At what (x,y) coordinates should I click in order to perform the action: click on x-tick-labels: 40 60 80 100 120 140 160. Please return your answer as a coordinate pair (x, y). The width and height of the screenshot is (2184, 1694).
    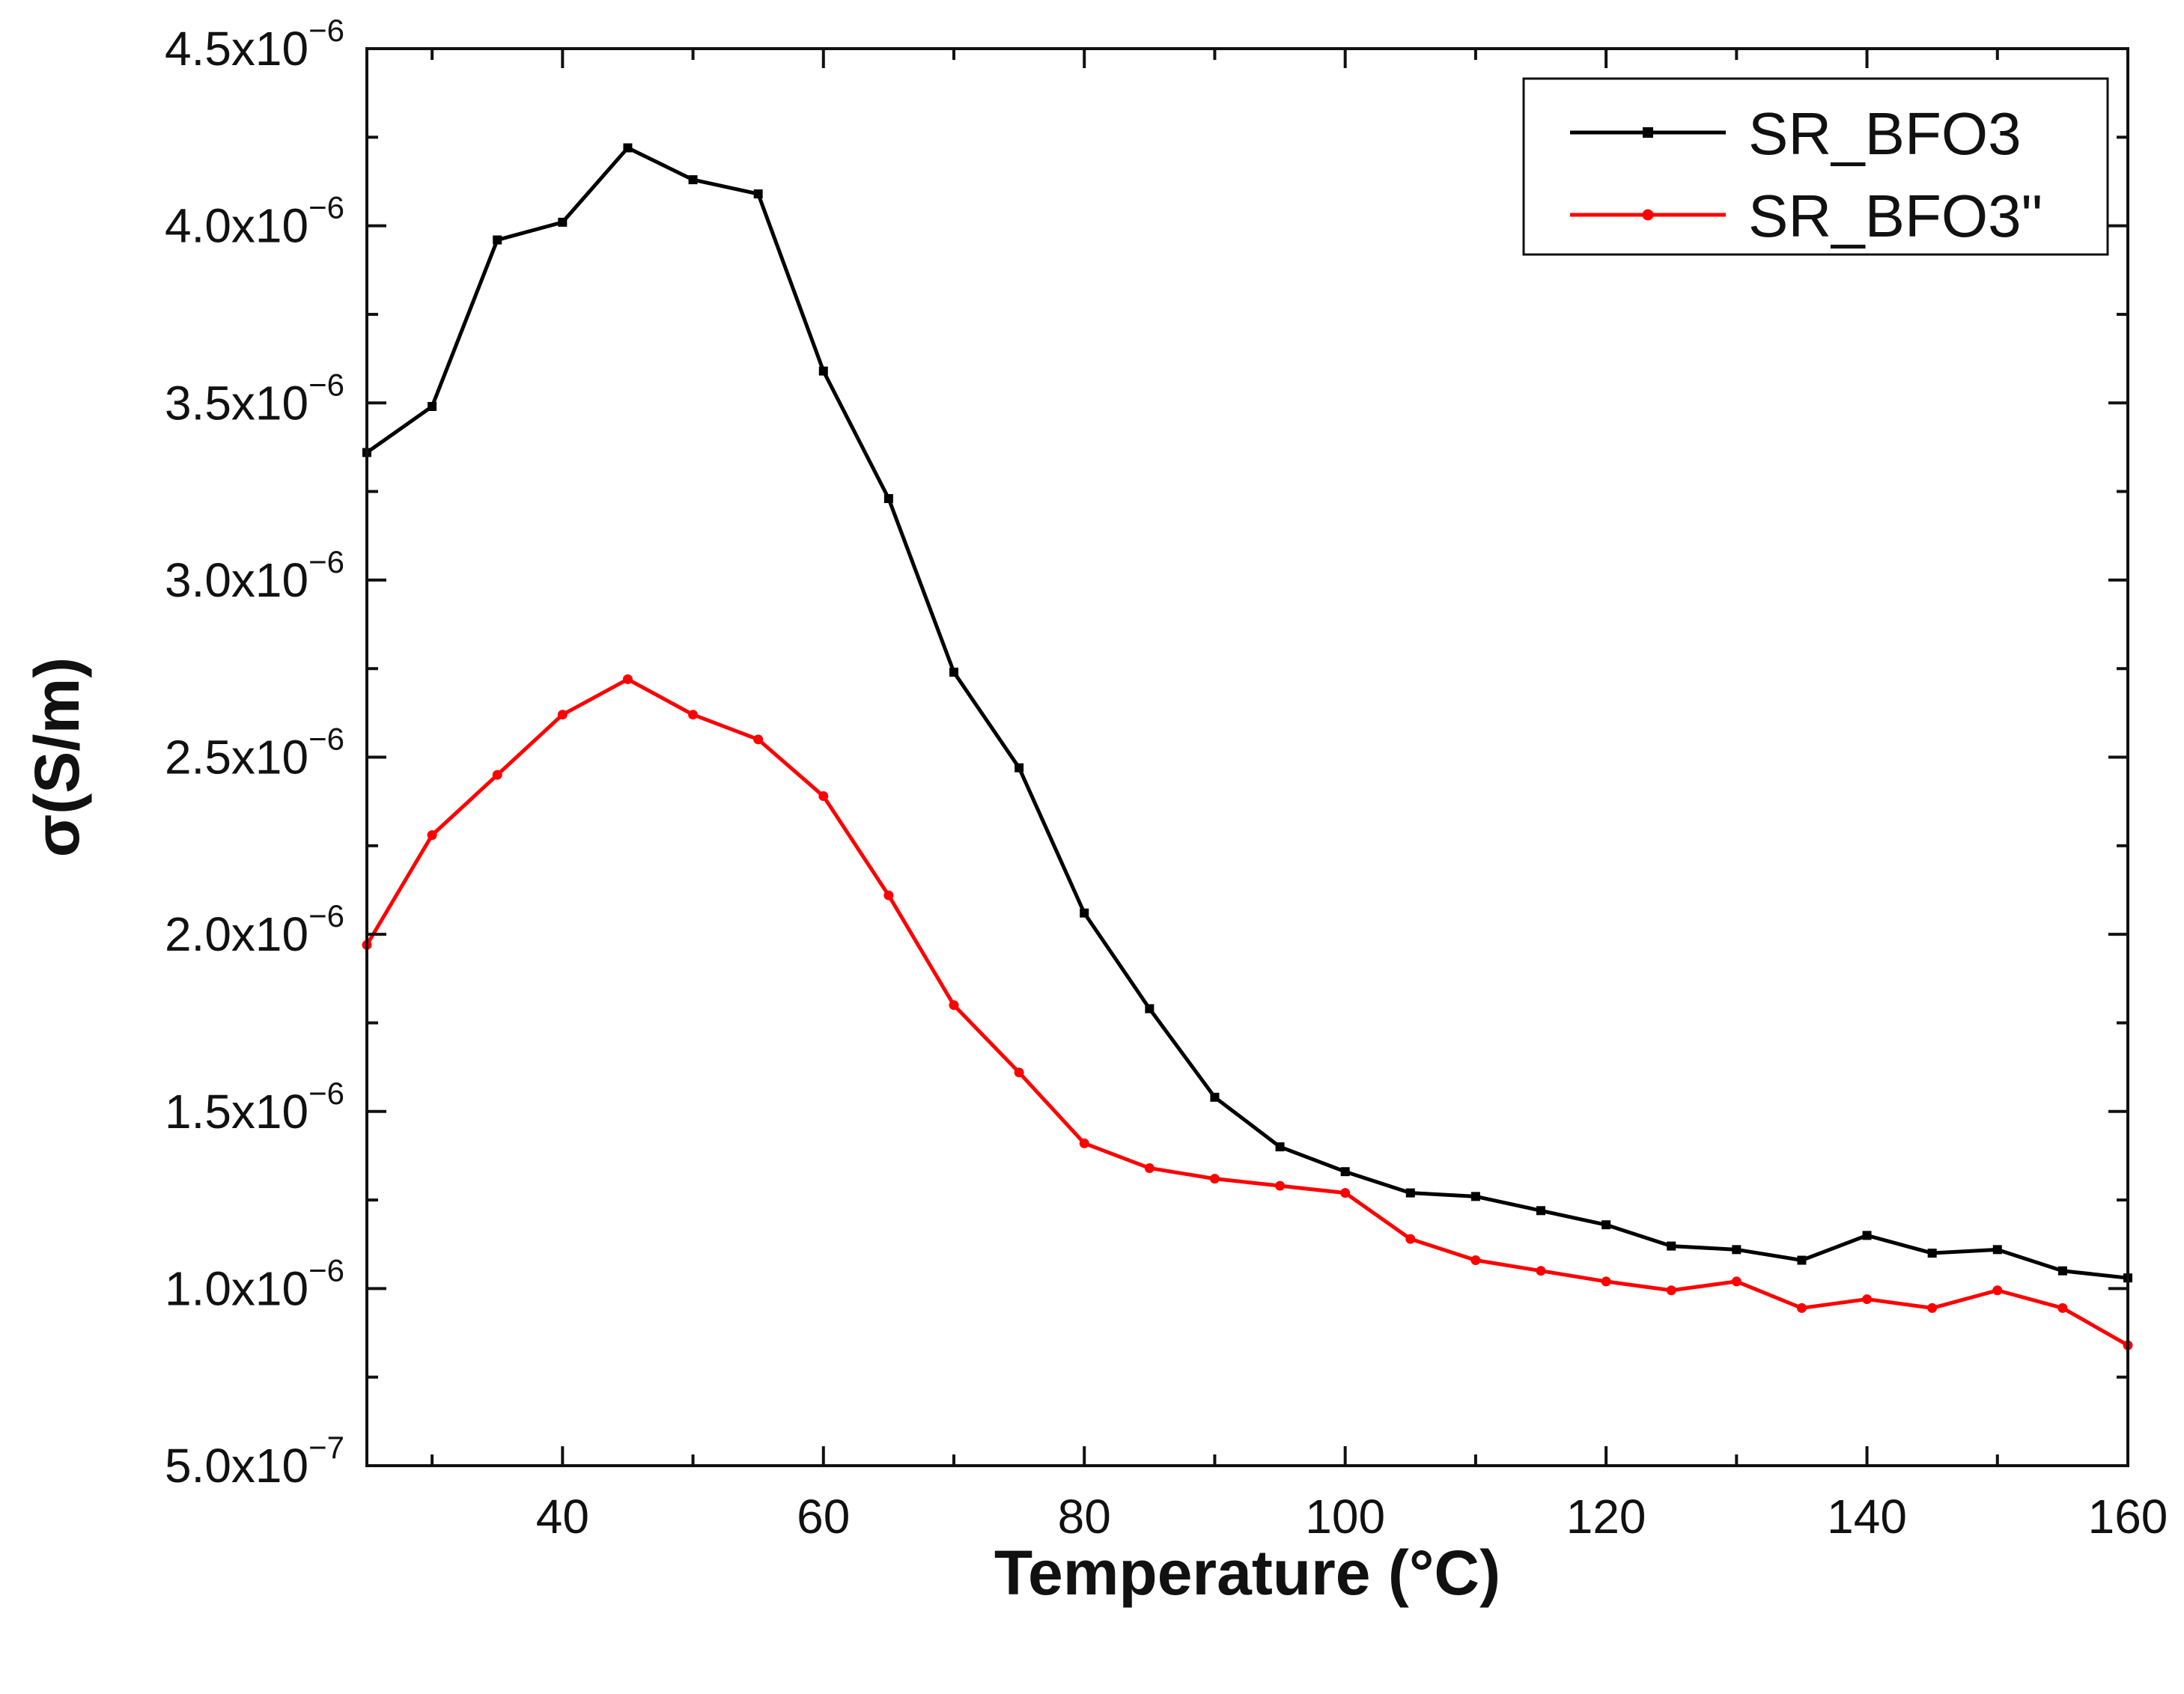
    Looking at the image, I should click on (1352, 1517).